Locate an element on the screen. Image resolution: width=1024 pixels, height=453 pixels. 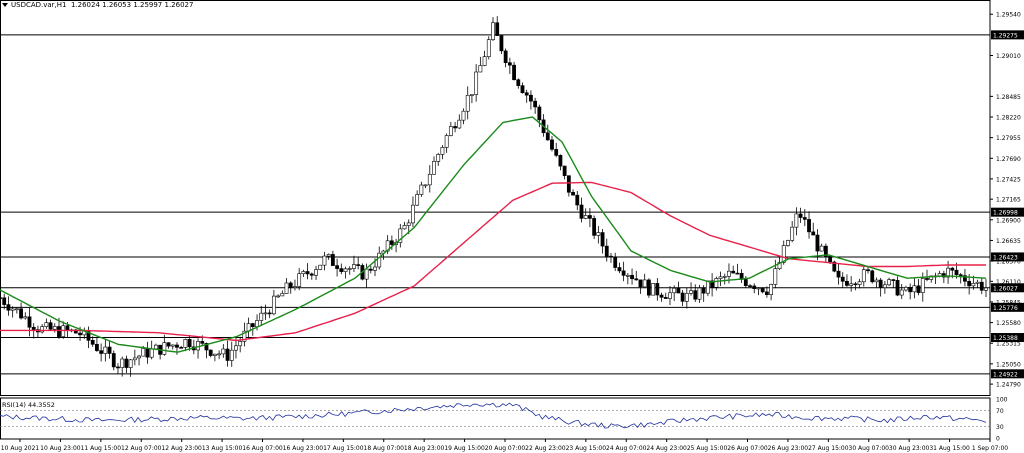
rsi-tick-label: 70 is located at coordinates (1000, 411).